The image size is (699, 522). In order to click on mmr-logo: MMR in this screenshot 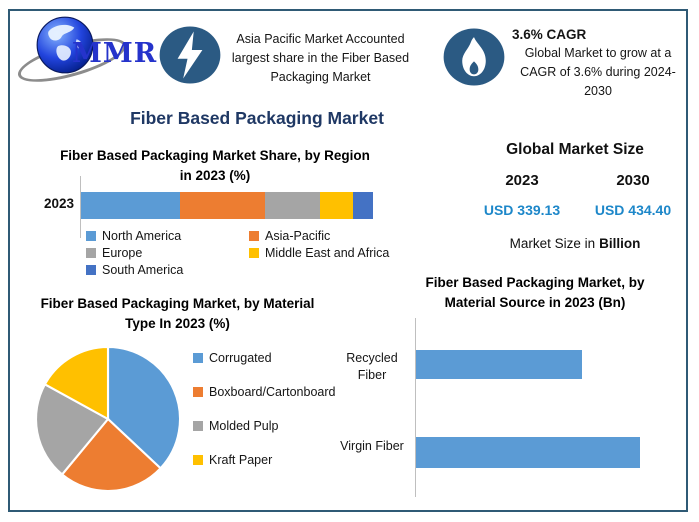, I will do `click(84, 52)`.